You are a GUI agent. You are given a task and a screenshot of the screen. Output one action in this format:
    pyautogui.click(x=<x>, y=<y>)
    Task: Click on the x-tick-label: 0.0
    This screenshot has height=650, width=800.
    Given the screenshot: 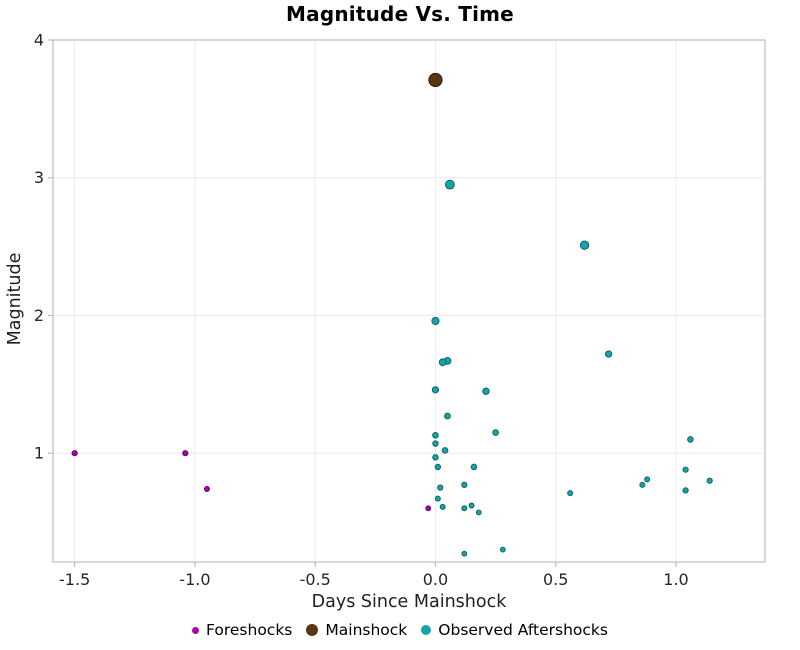 What is the action you would take?
    pyautogui.click(x=435, y=579)
    